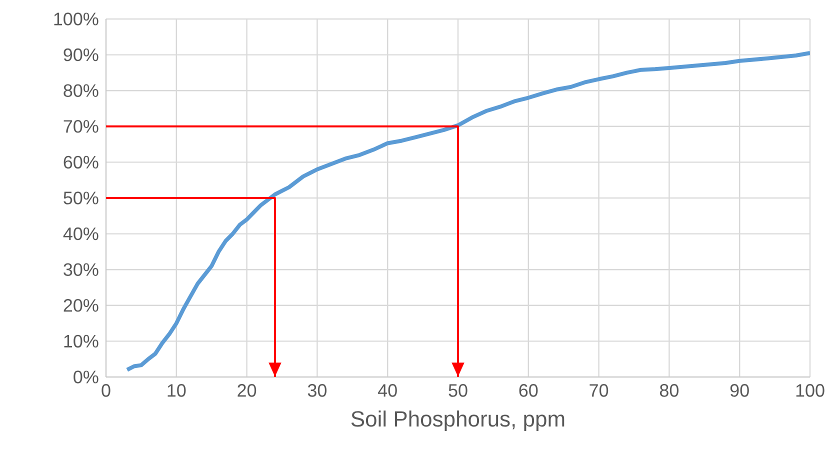 The width and height of the screenshot is (840, 472). Describe the element at coordinates (528, 390) in the screenshot. I see `x-tick-label: 60` at that location.